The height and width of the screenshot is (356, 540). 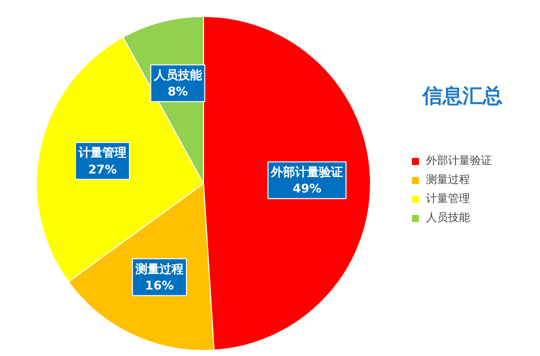 What do you see at coordinates (178, 91) in the screenshot?
I see `data-label: 8%` at bounding box center [178, 91].